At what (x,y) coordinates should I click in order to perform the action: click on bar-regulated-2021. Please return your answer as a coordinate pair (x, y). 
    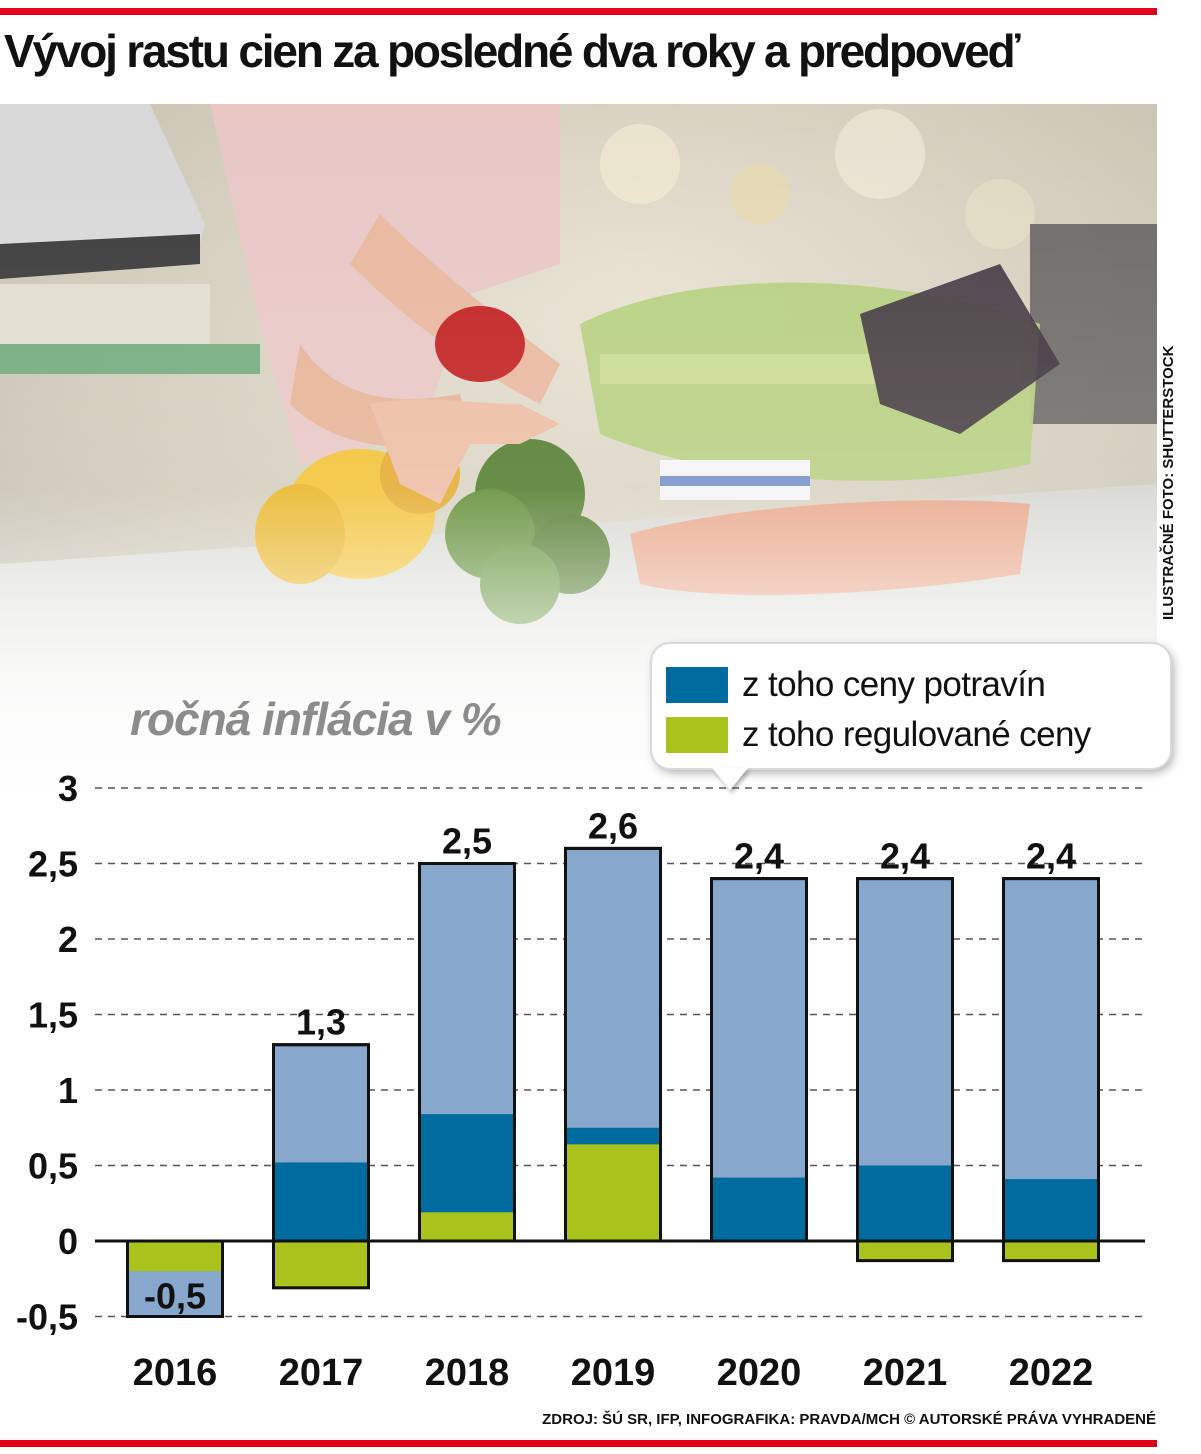
    Looking at the image, I should click on (905, 1251).